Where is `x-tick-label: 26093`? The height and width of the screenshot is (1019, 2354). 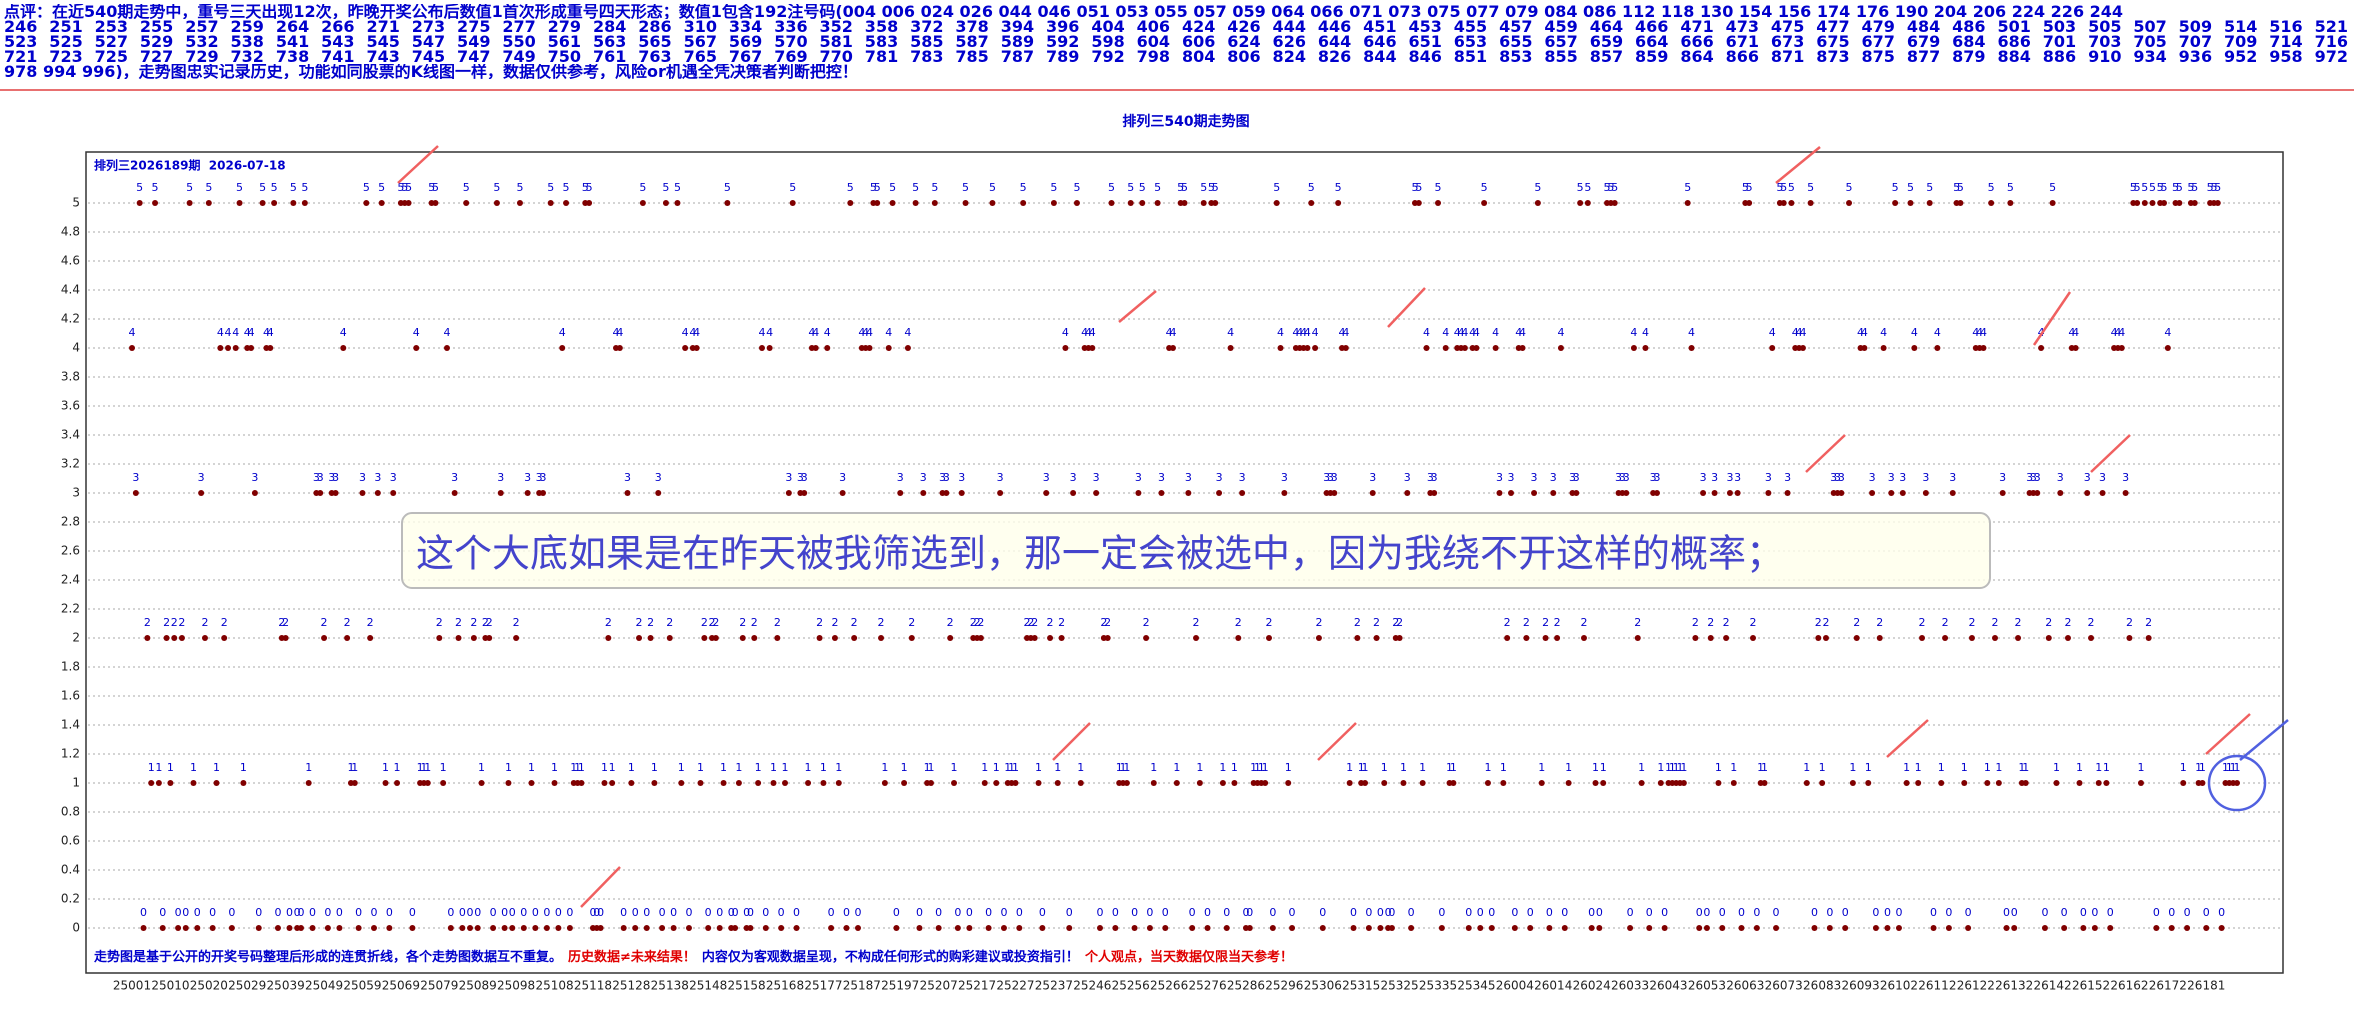
x-tick-label: 26093 is located at coordinates (1860, 986).